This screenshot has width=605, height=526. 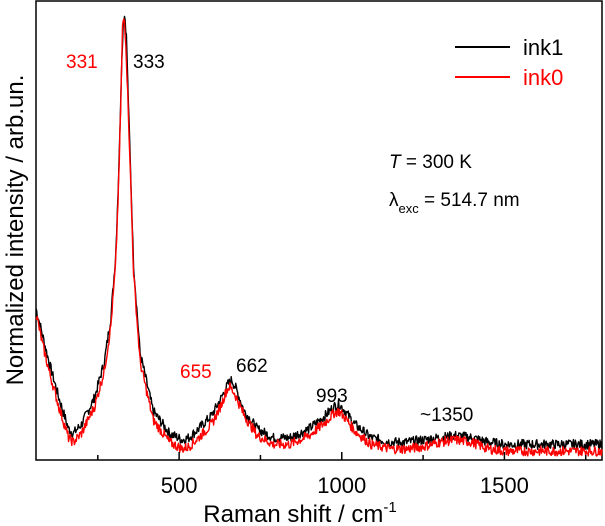 What do you see at coordinates (446, 415) in the screenshot?
I see `peak-label-1350: ~1350` at bounding box center [446, 415].